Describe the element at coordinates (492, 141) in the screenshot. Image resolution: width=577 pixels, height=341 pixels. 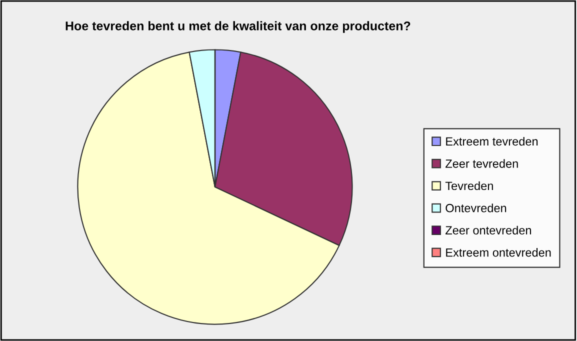
I see `legend-label: Extreem tevreden` at that location.